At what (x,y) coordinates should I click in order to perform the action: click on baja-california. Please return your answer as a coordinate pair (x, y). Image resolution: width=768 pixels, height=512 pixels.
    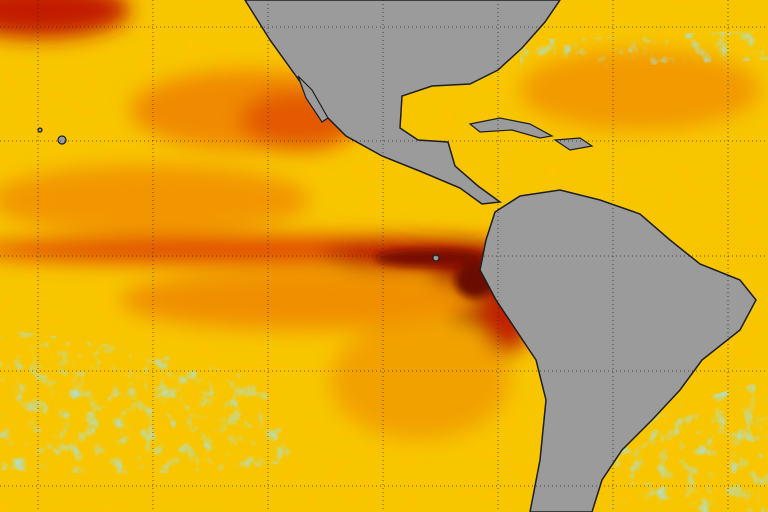
    Looking at the image, I should click on (313, 99).